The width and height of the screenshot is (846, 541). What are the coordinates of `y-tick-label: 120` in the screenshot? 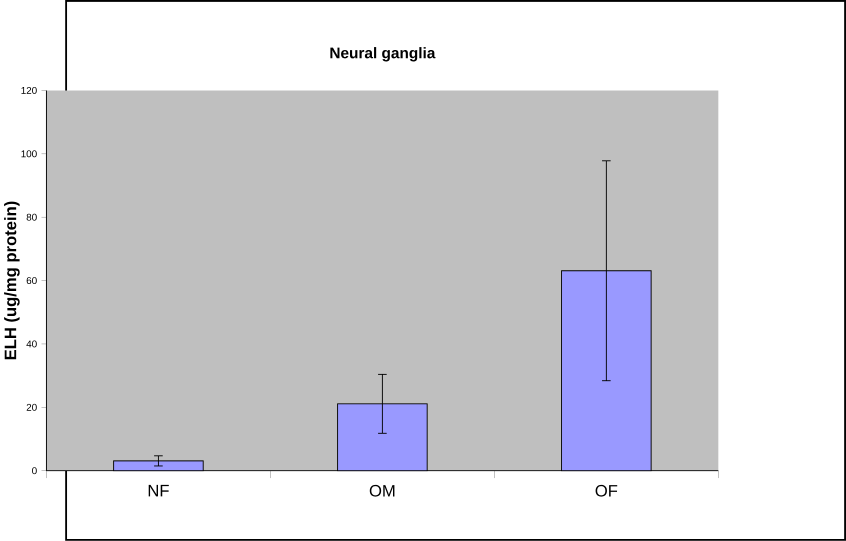 It's located at (29, 90).